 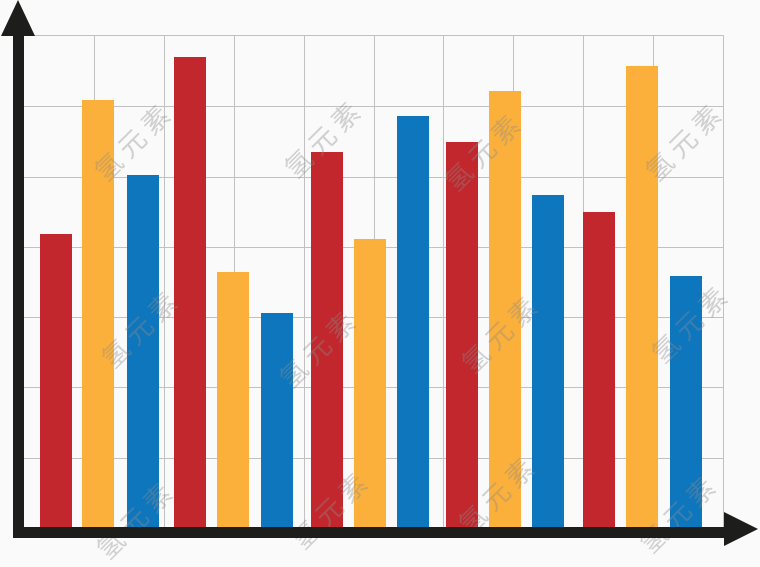 What do you see at coordinates (18, 283) in the screenshot?
I see `y-axis` at bounding box center [18, 283].